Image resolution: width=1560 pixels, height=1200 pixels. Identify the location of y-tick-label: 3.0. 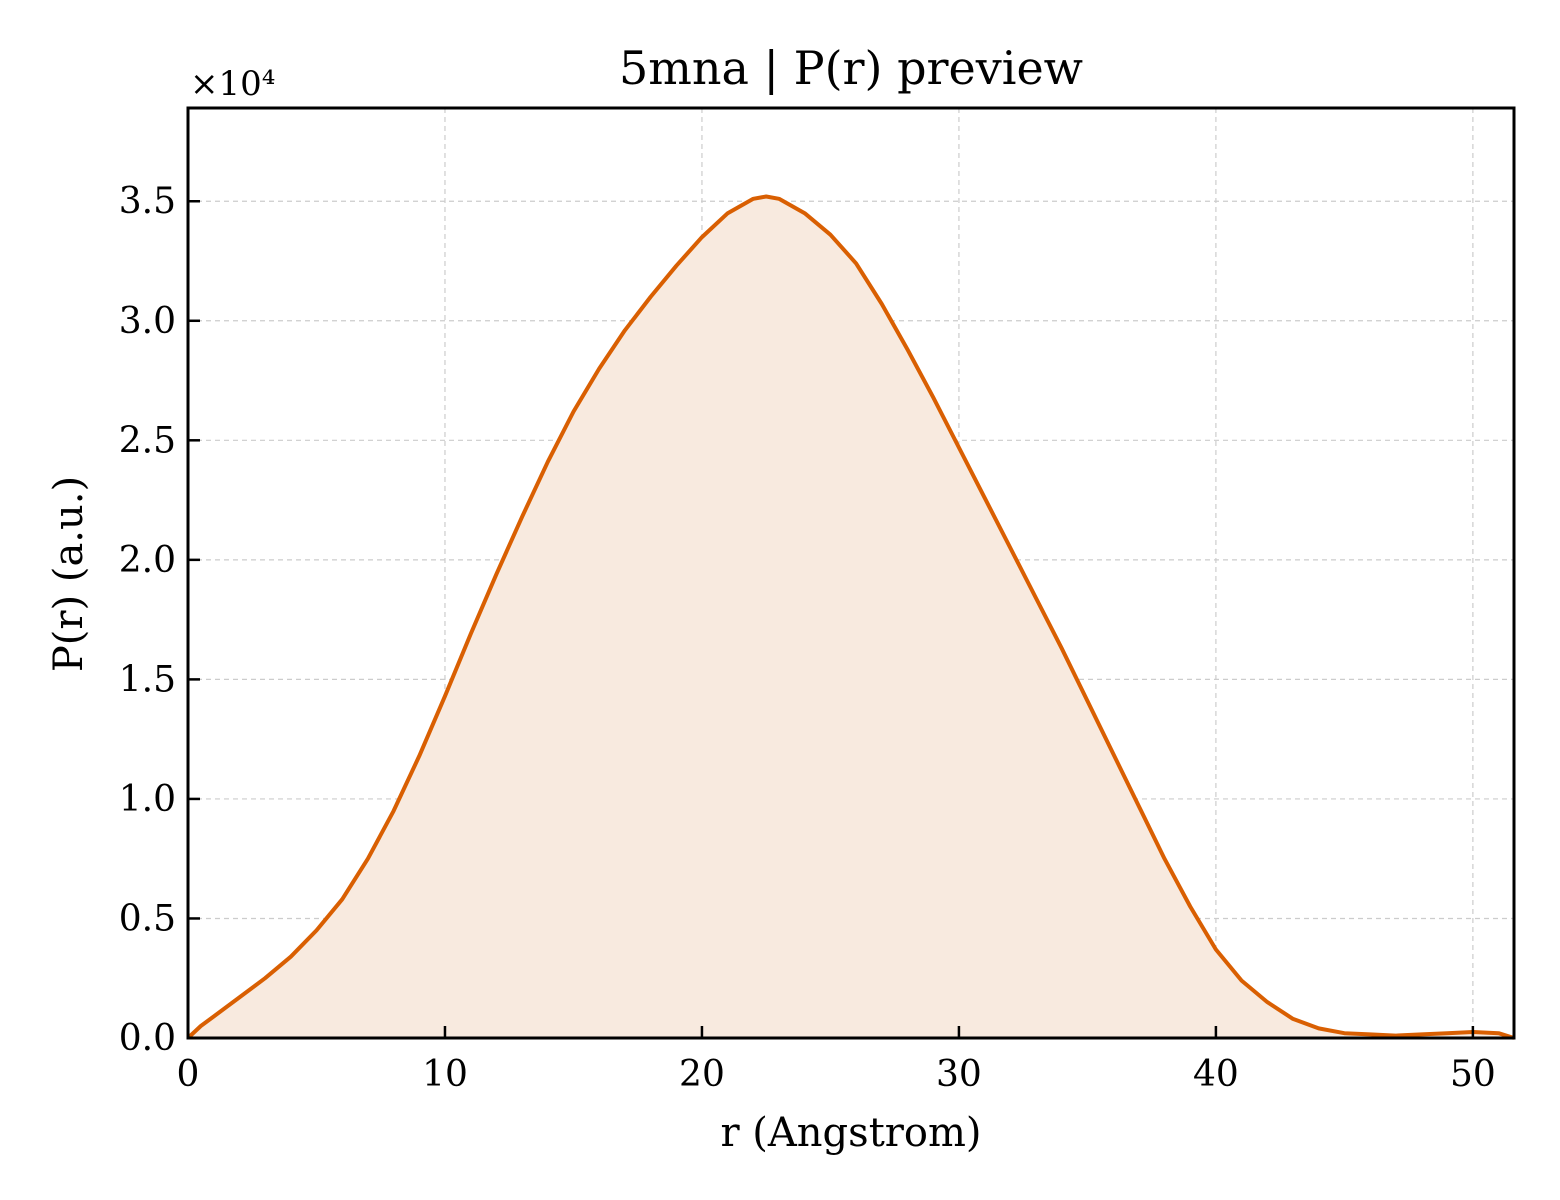
(147, 321).